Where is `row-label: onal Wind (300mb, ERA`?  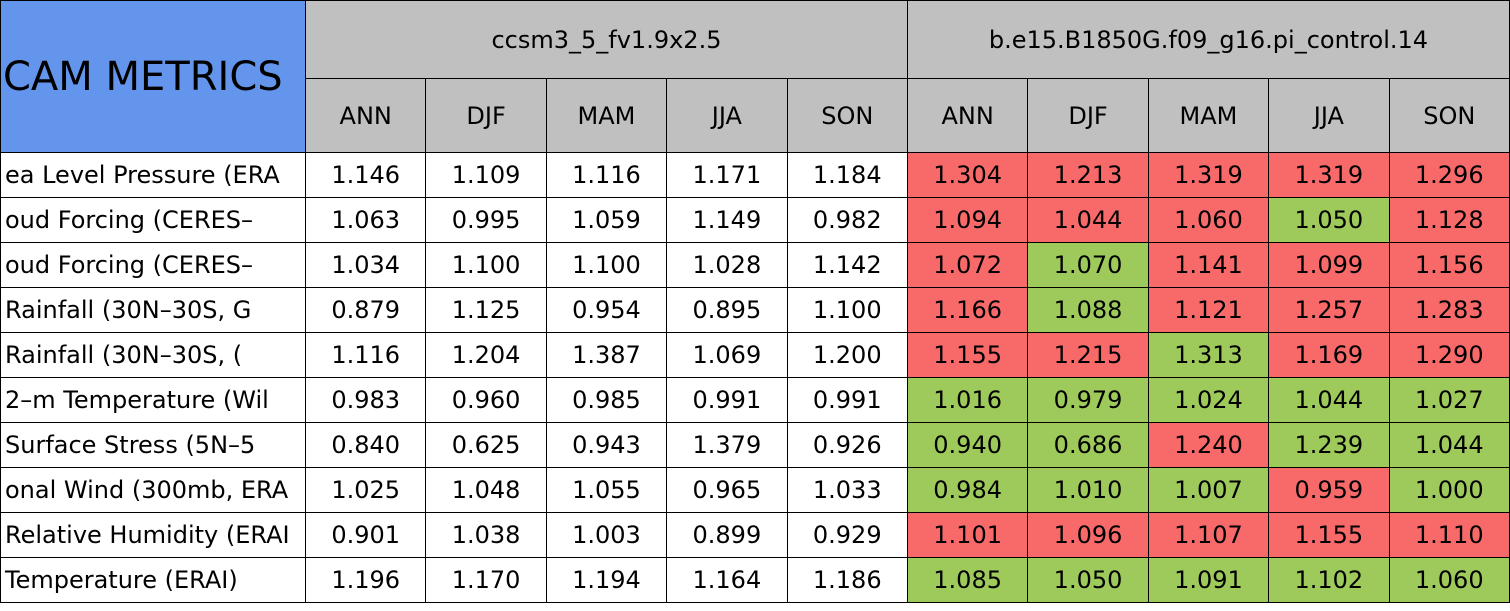
row-label: onal Wind (300mb, ERA is located at coordinates (153, 490).